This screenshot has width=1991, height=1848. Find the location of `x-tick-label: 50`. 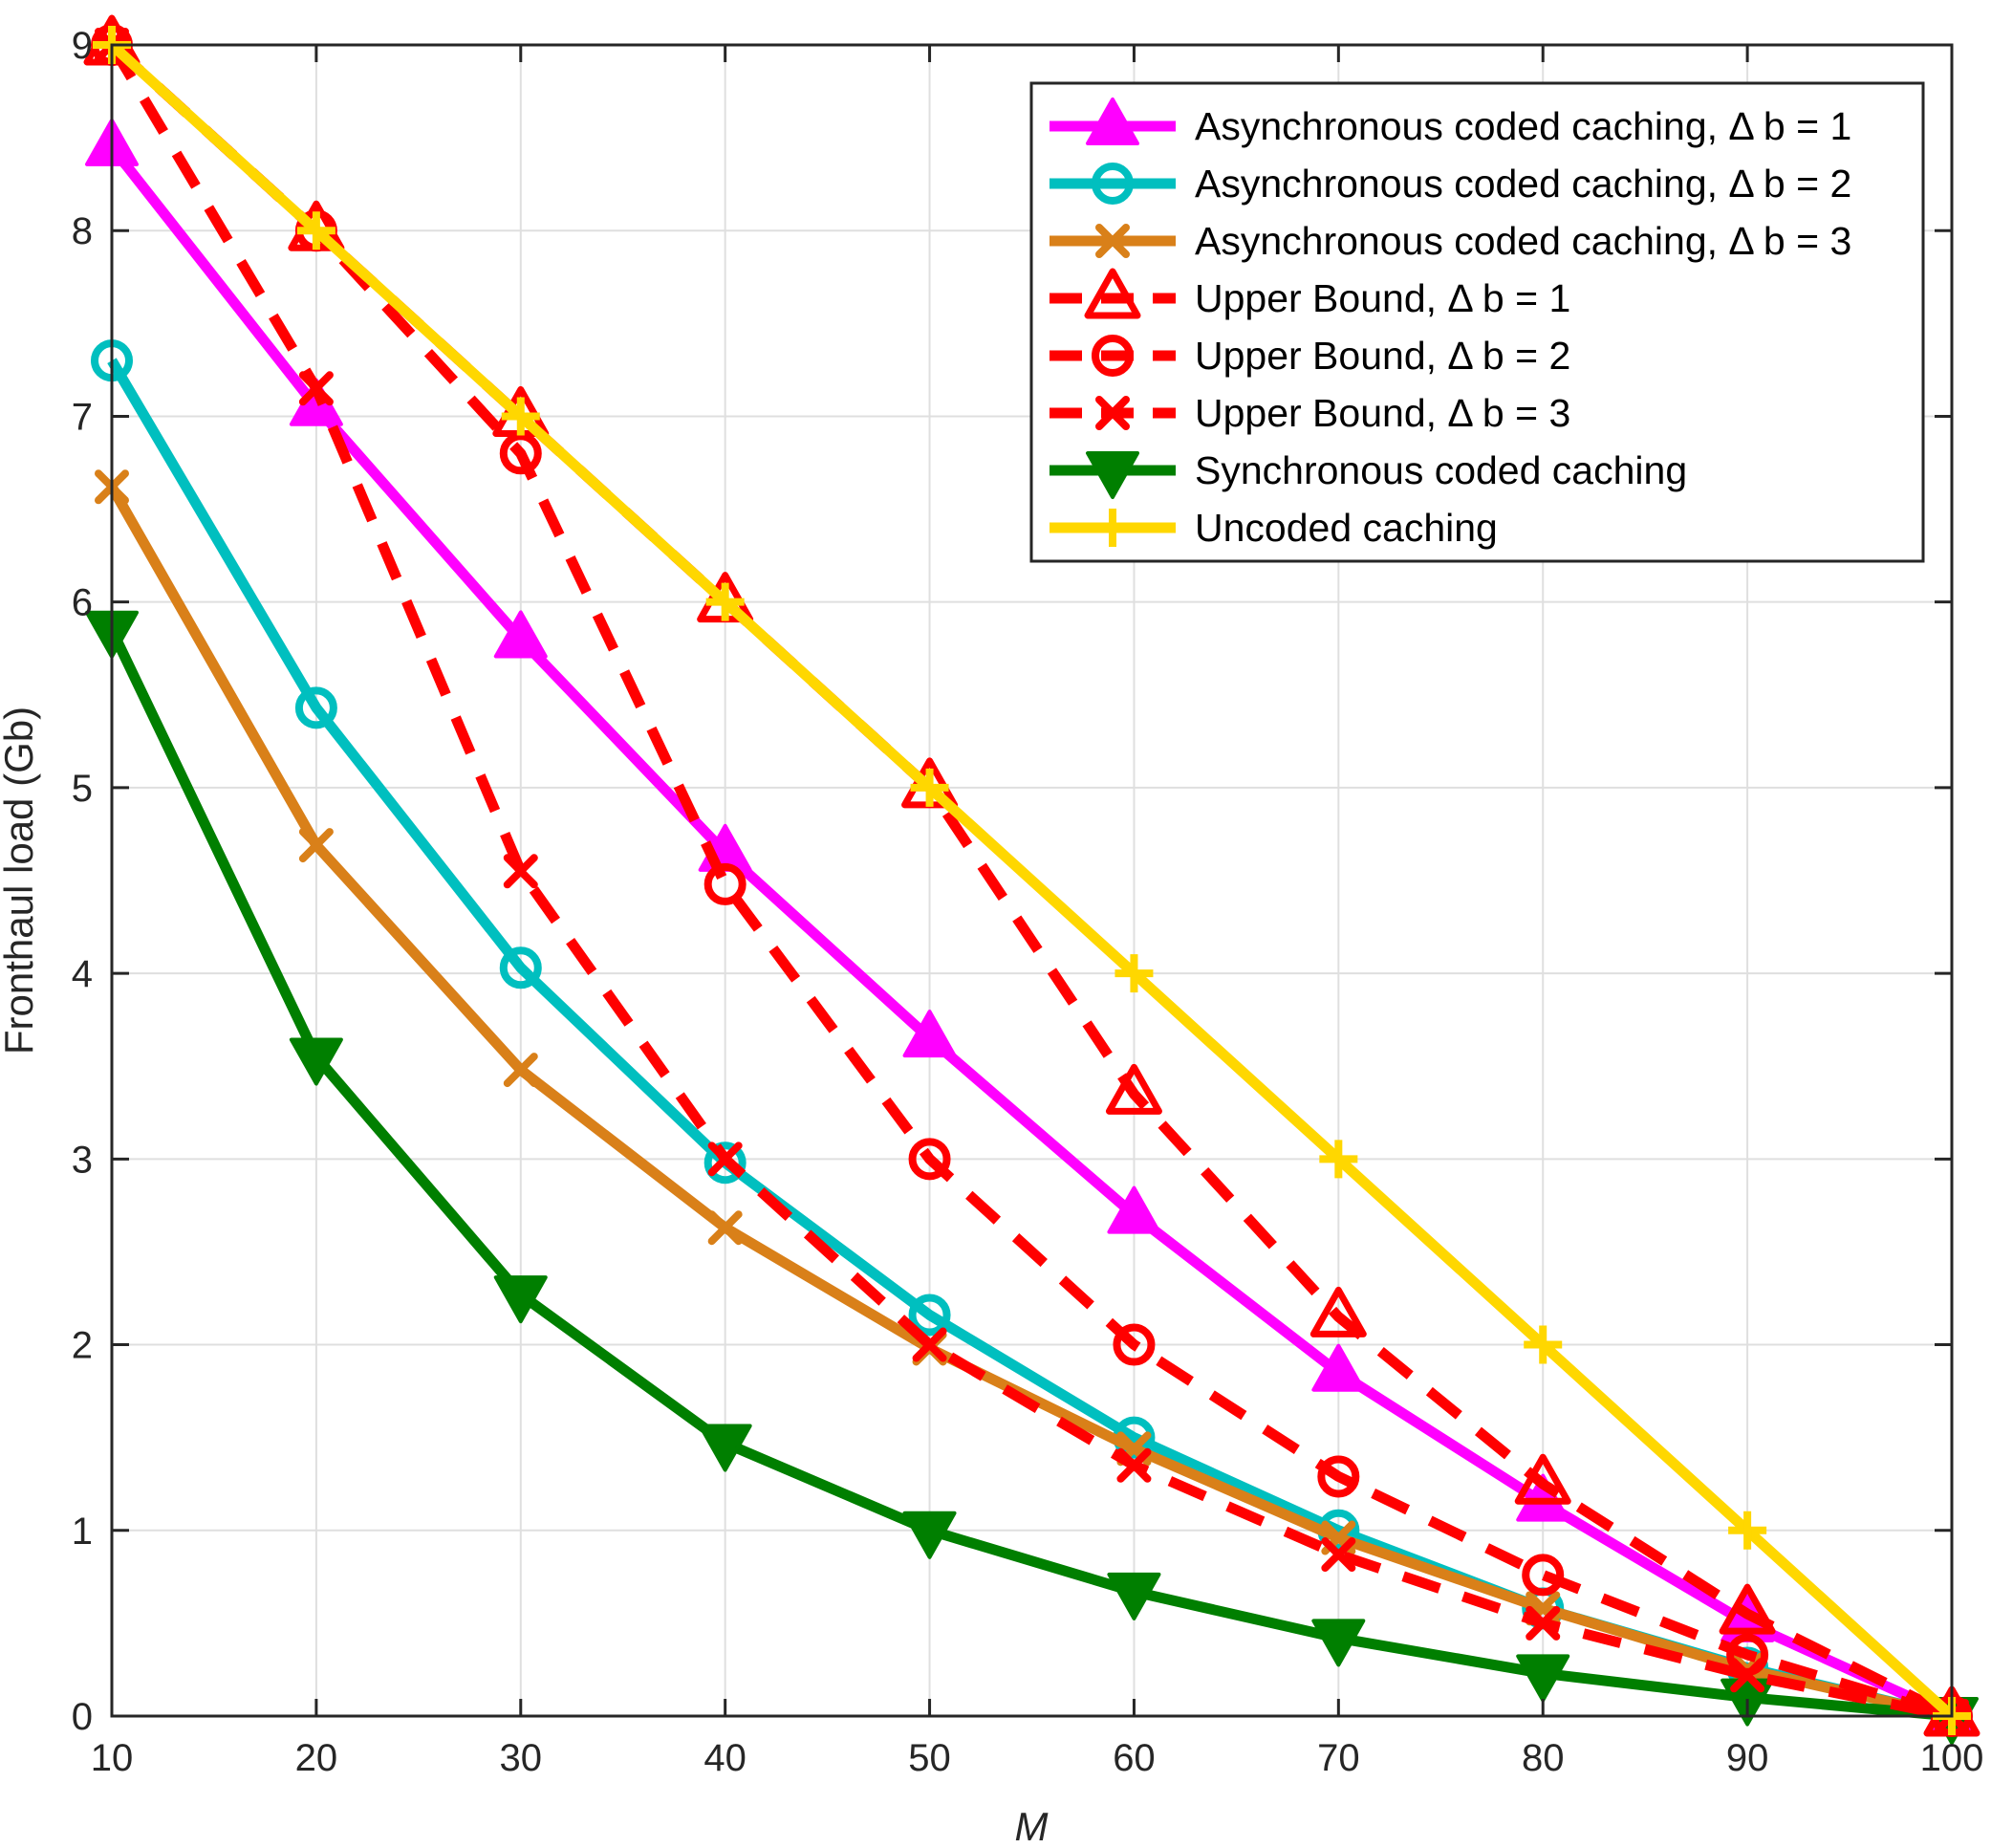

x-tick-label: 50 is located at coordinates (929, 1758).